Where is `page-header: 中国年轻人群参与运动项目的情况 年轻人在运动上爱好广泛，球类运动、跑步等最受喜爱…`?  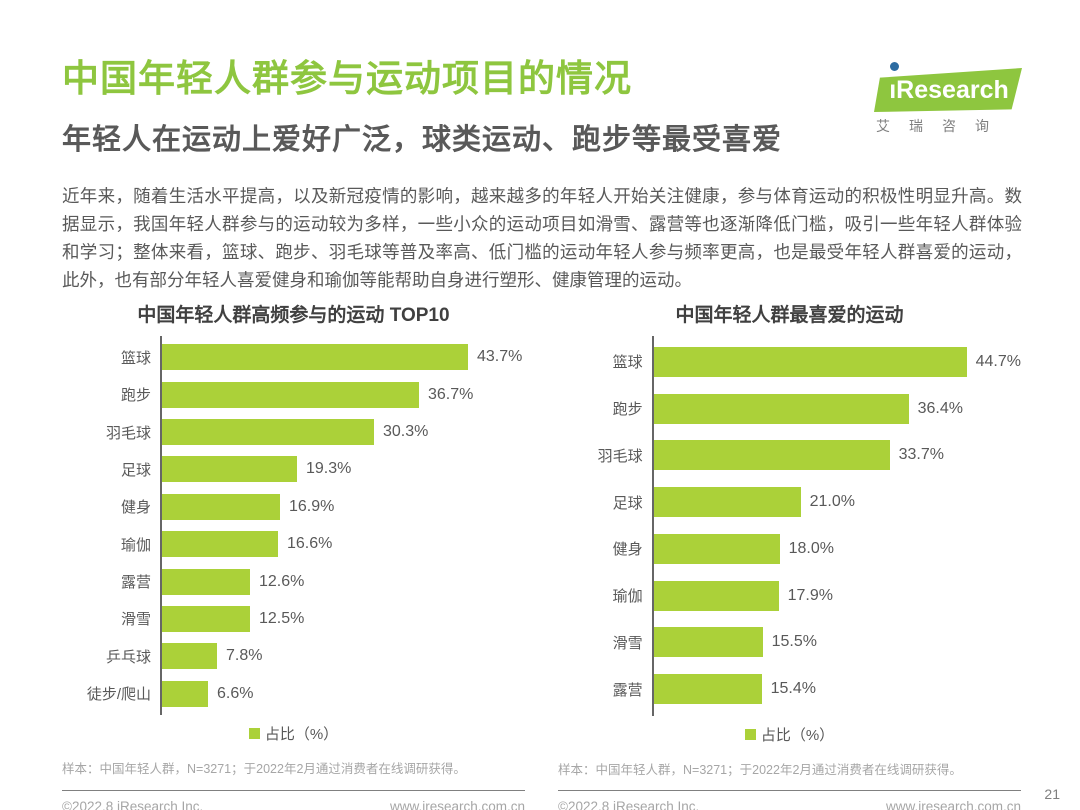 page-header: 中国年轻人群参与运动项目的情况 年轻人在运动上爱好广泛，球类运动、跑步等最受喜爱… is located at coordinates (542, 108).